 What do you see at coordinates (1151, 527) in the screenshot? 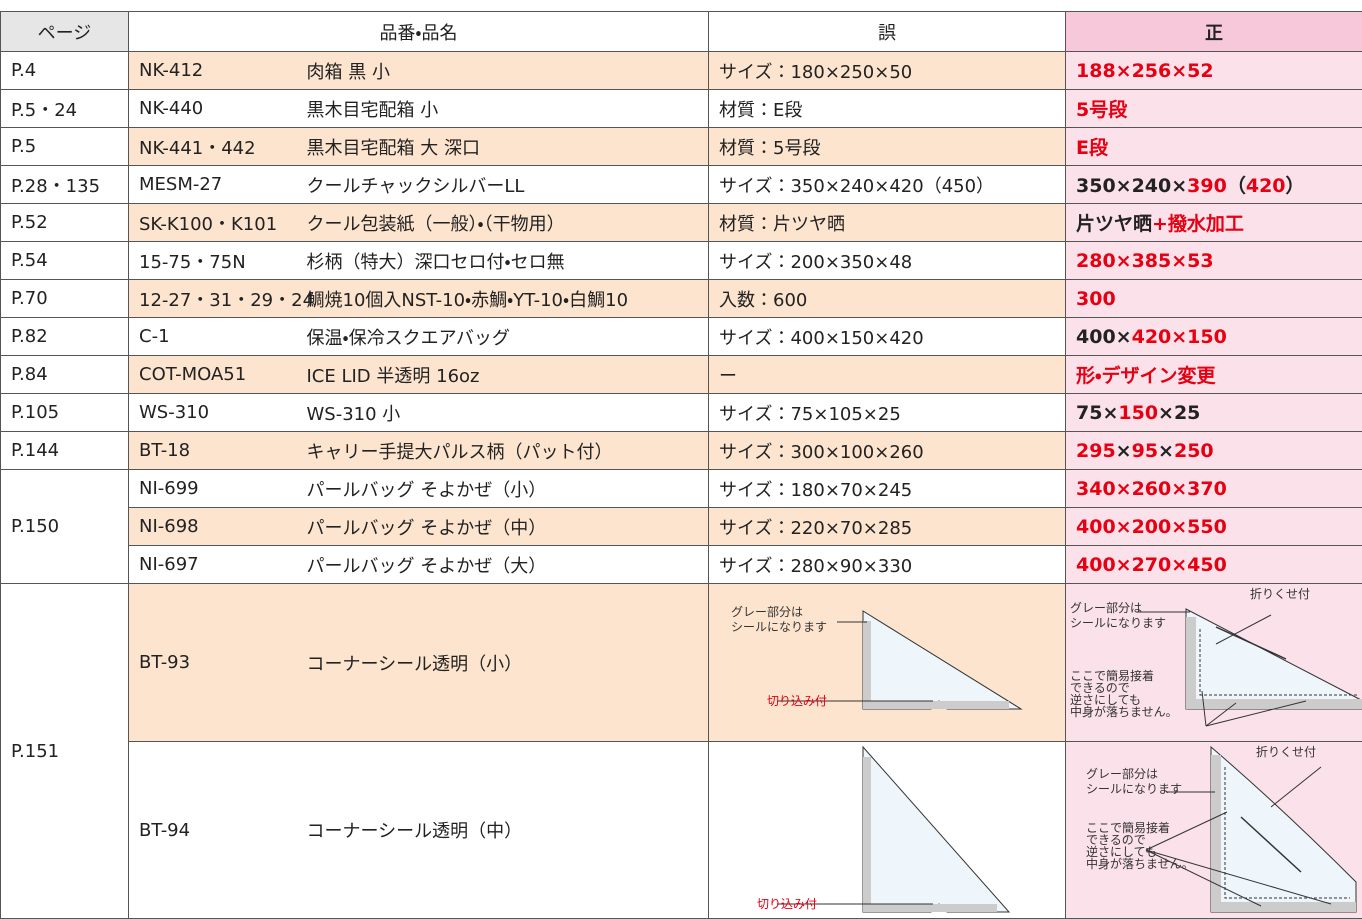
I see `correct-text: 400×200×550` at bounding box center [1151, 527].